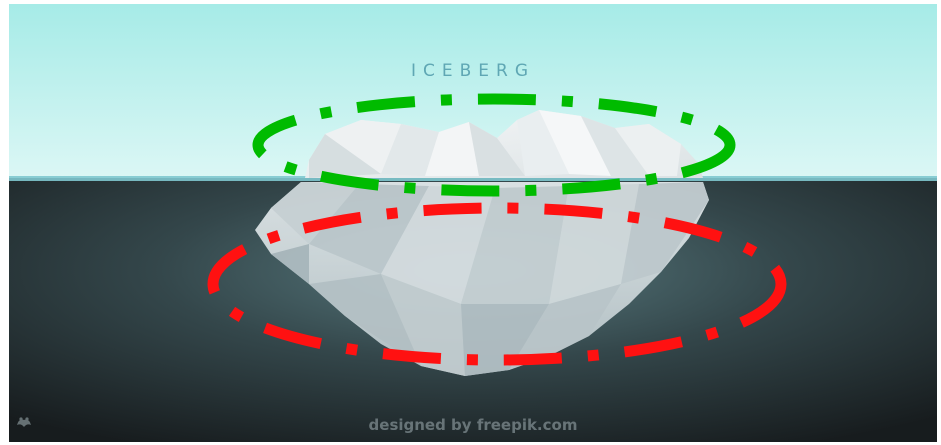  What do you see at coordinates (527, 425) in the screenshot?
I see `credit-brand: freepik.com` at bounding box center [527, 425].